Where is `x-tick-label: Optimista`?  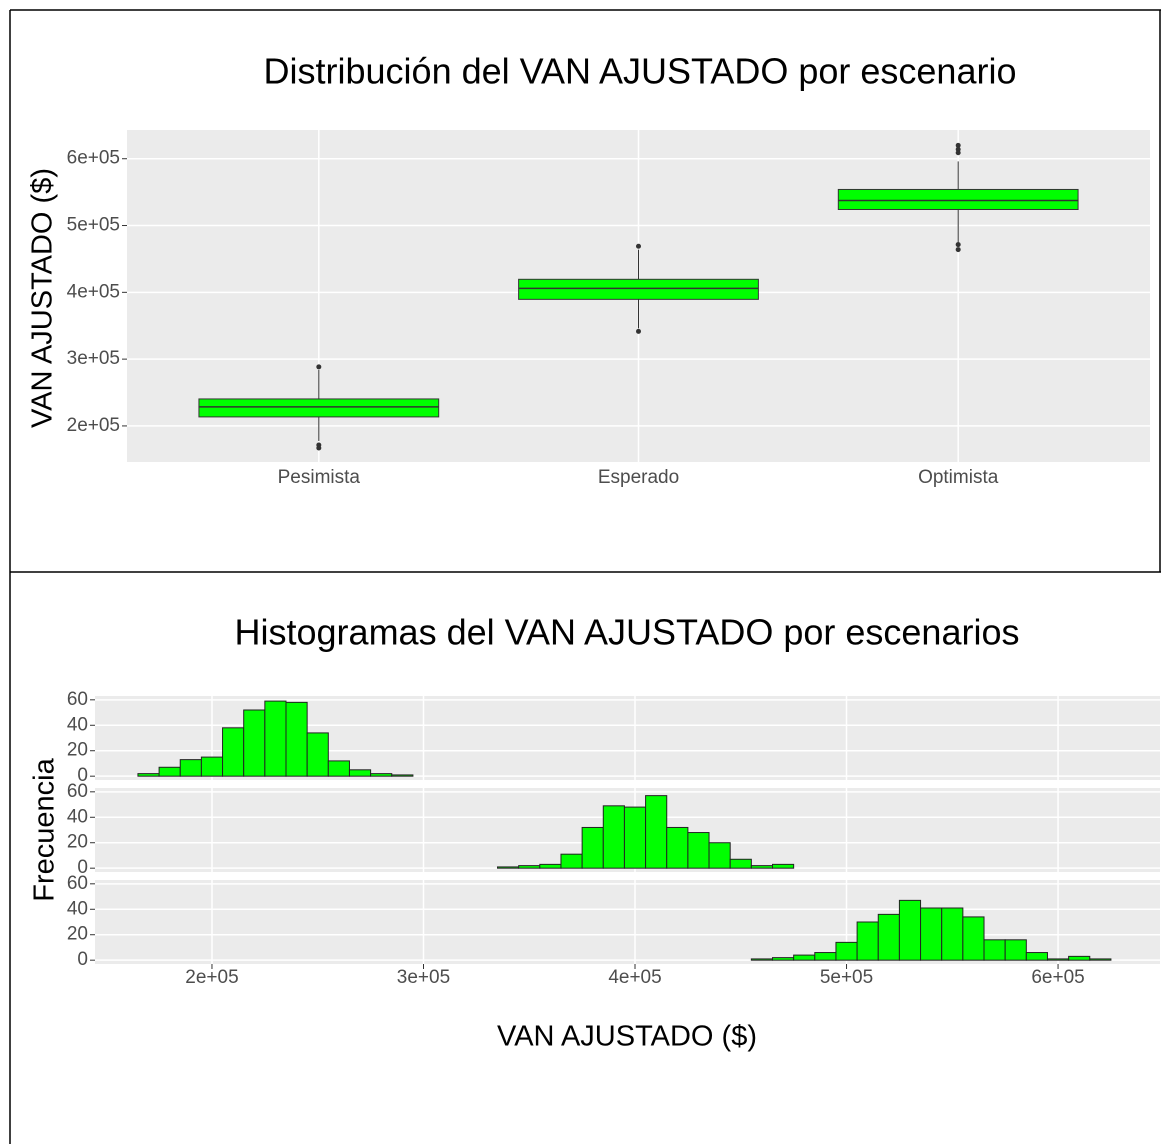 x-tick-label: Optimista is located at coordinates (958, 477).